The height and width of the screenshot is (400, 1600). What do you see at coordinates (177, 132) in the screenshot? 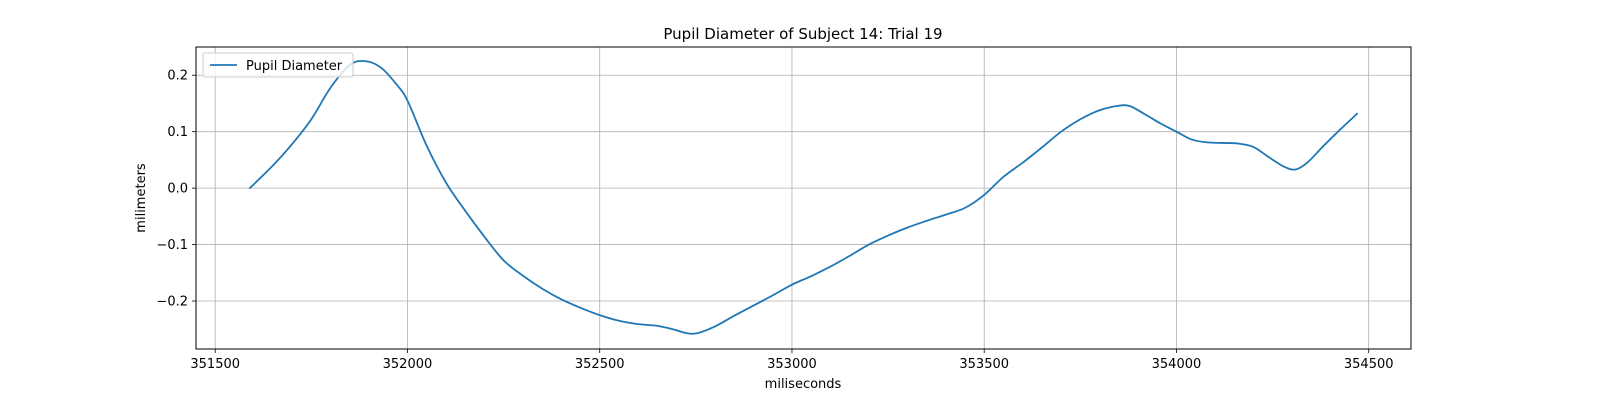
I see `y-tick-label: 0.1` at bounding box center [177, 132].